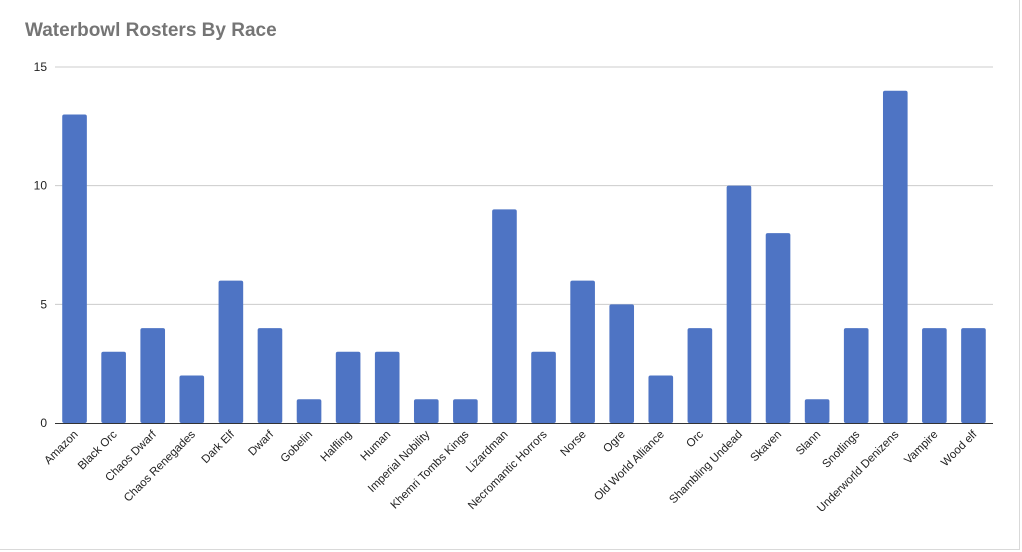  What do you see at coordinates (41, 245) in the screenshot?
I see `y-axis-ticks: 0 5 10 15` at bounding box center [41, 245].